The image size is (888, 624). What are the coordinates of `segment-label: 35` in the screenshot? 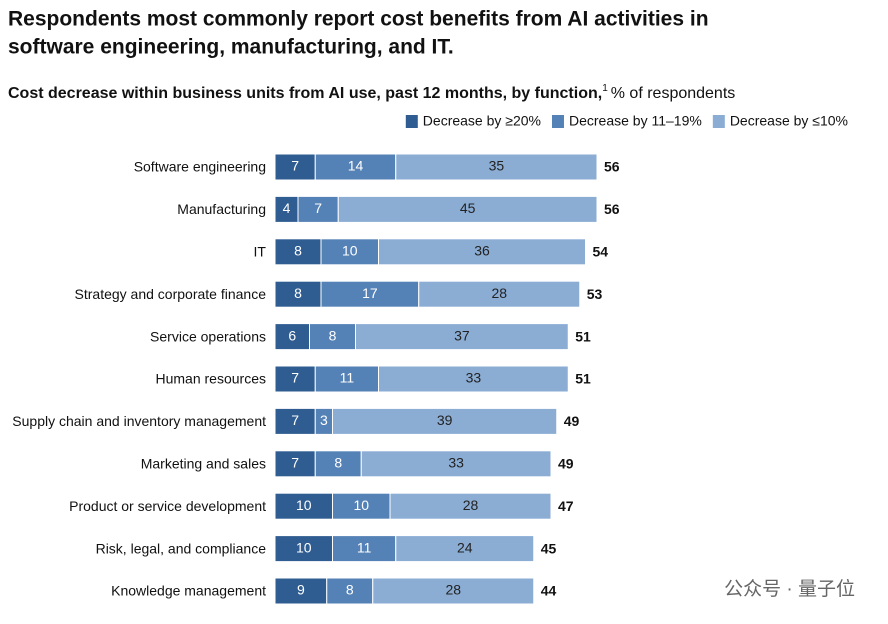 It's located at (497, 166).